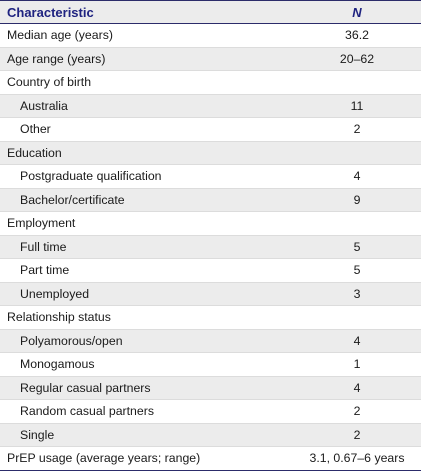 This screenshot has height=471, width=421. I want to click on table-row: Regular casual partners 4, so click(210, 388).